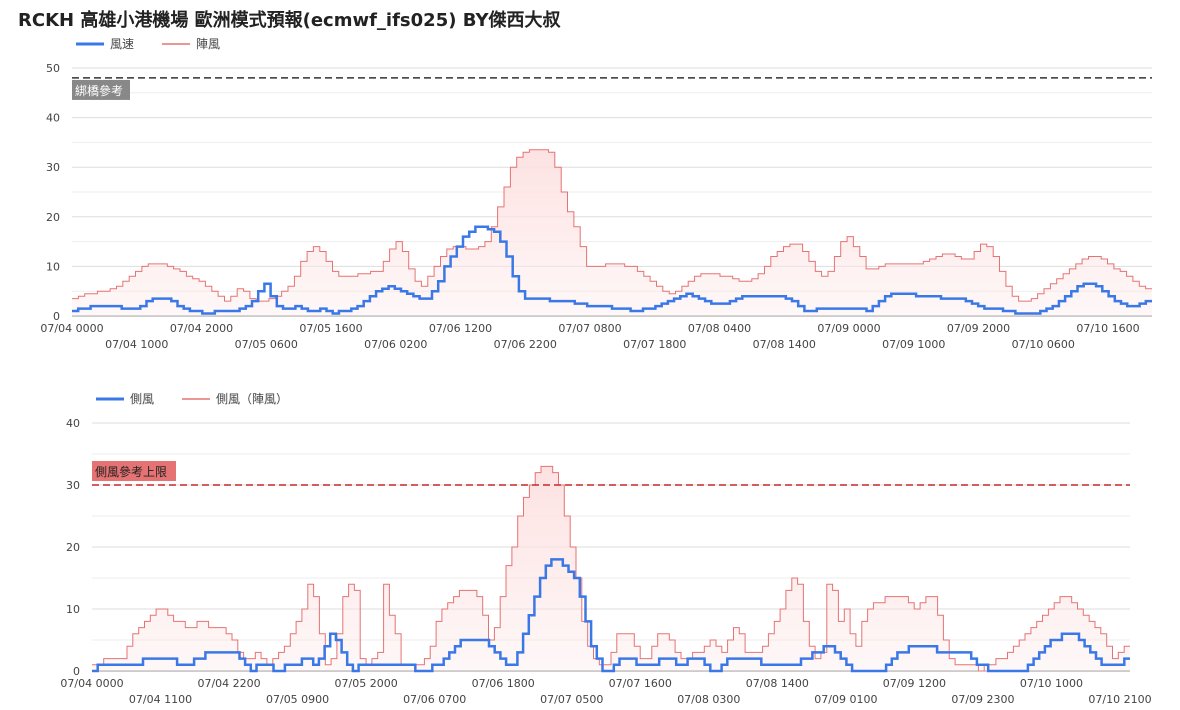  I want to click on chart1-wind-line, so click(612, 270).